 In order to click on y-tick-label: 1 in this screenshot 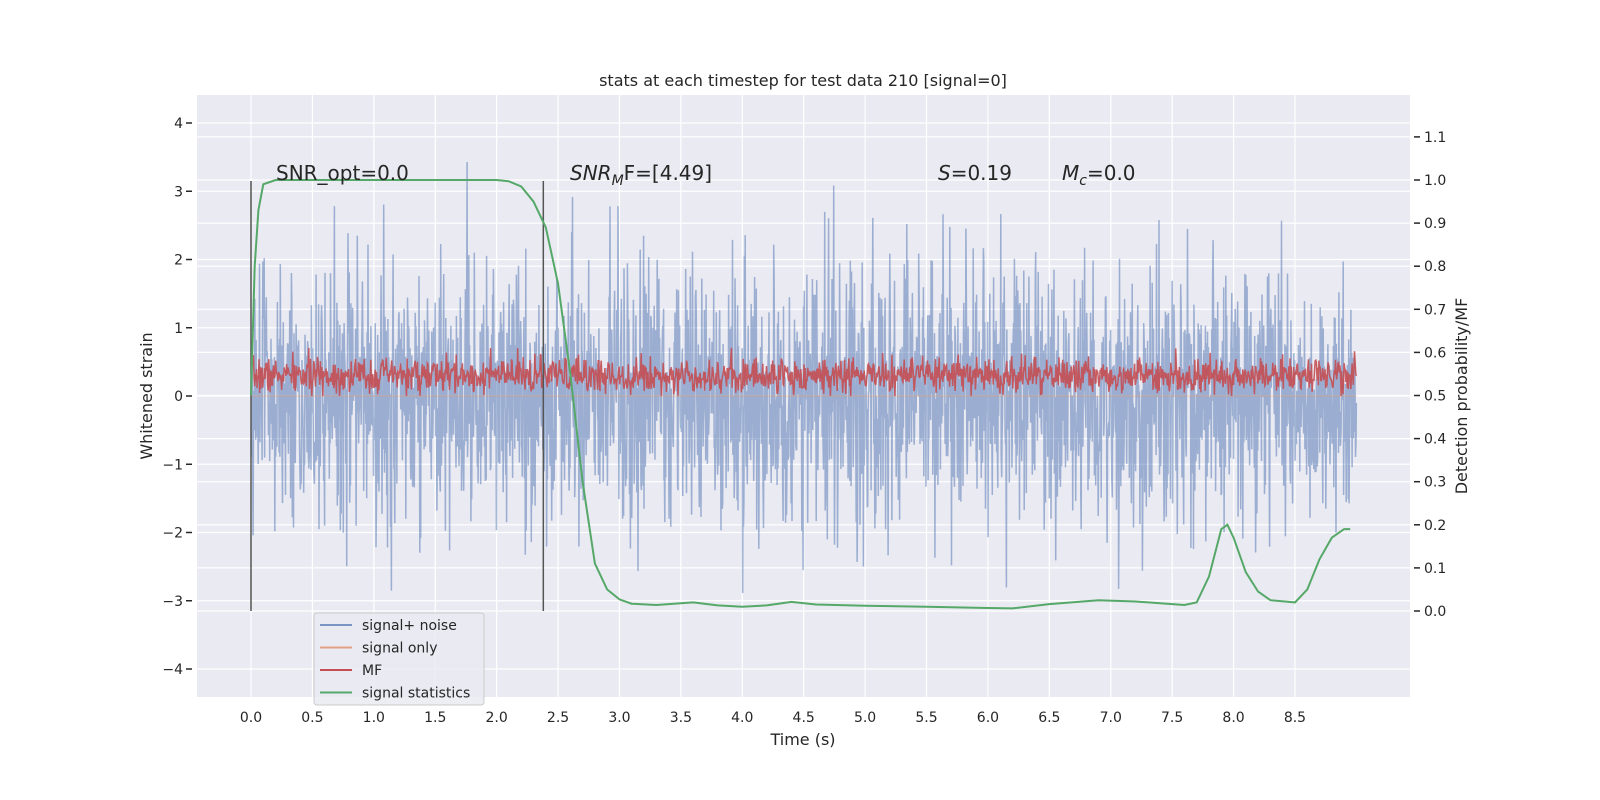, I will do `click(178, 329)`.